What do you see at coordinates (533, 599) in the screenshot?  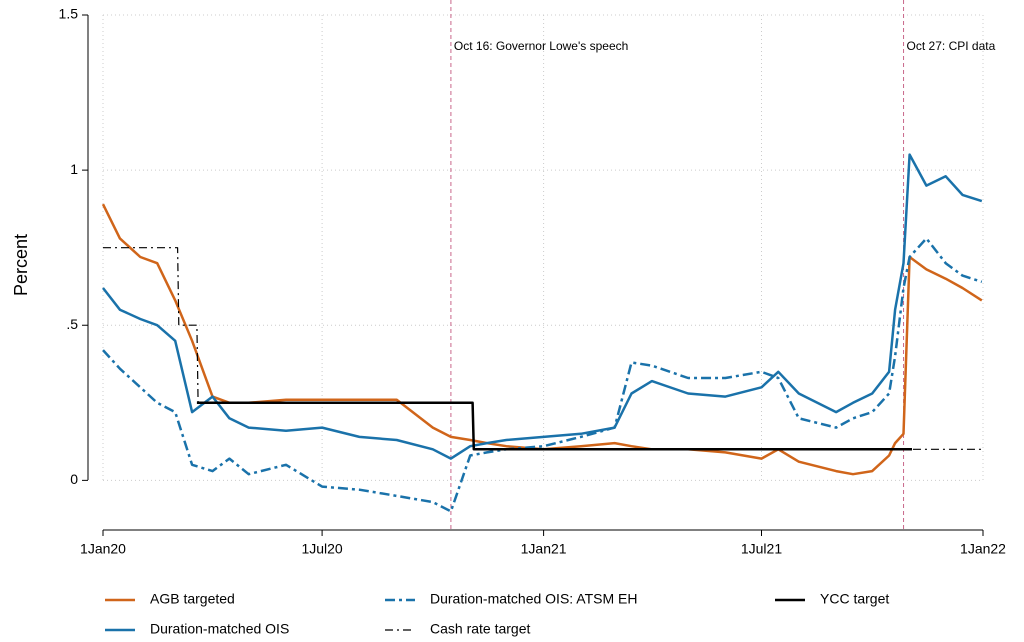 I see `legend-label: Duration-matched OIS: ATSM EH` at bounding box center [533, 599].